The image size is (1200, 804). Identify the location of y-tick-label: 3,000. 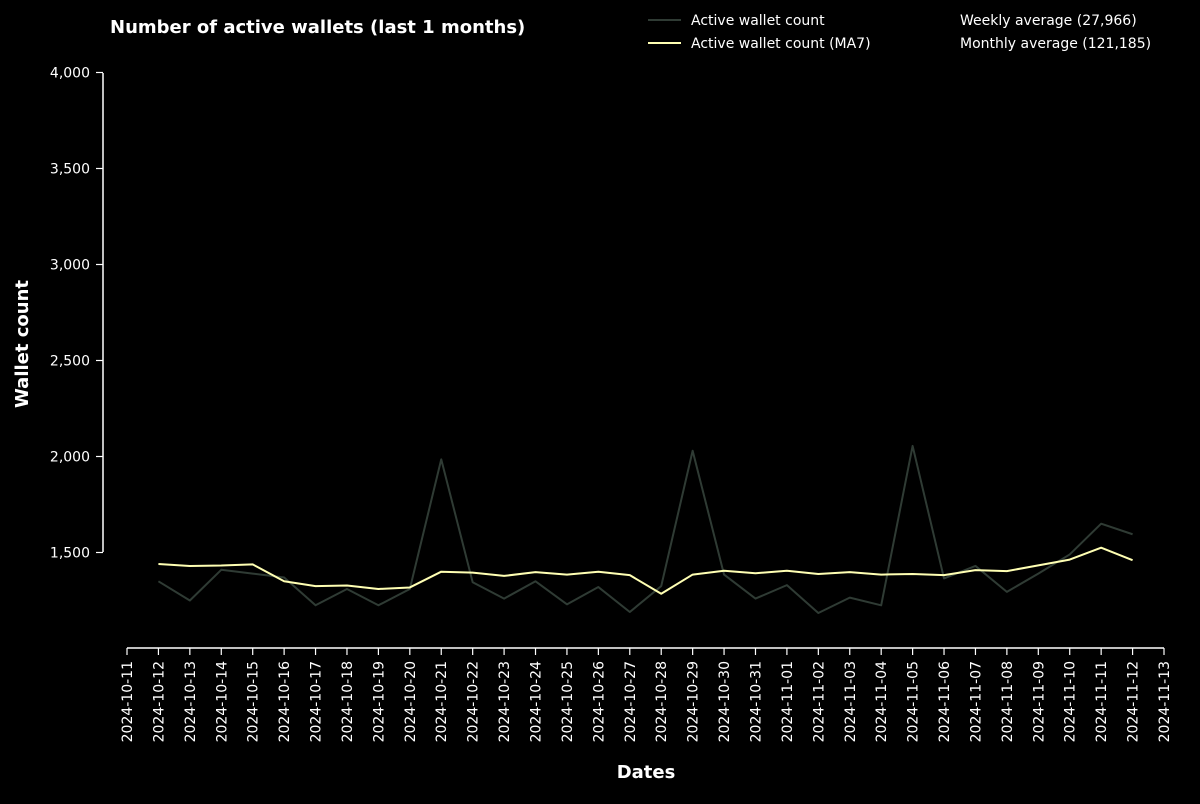
(70, 266).